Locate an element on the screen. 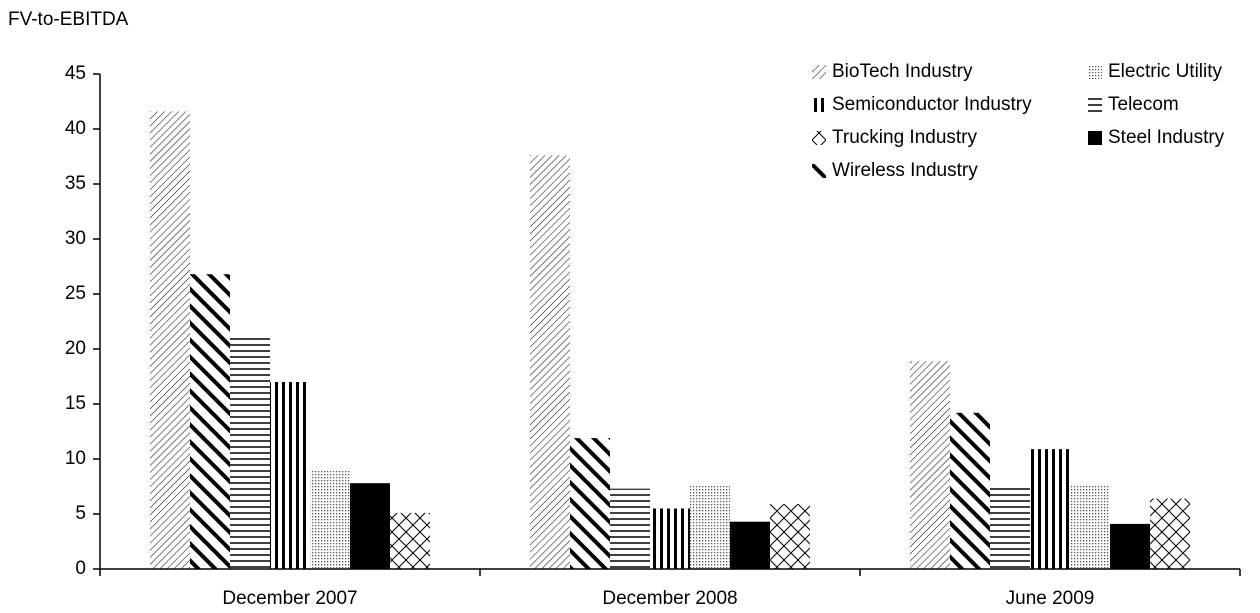 The width and height of the screenshot is (1260, 613). legend-label: Electric Utility is located at coordinates (1165, 71).